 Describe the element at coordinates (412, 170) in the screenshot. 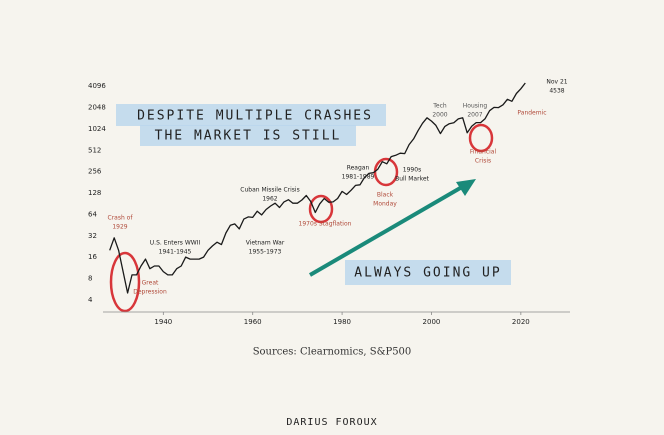

I see `annotation: 1990s` at that location.